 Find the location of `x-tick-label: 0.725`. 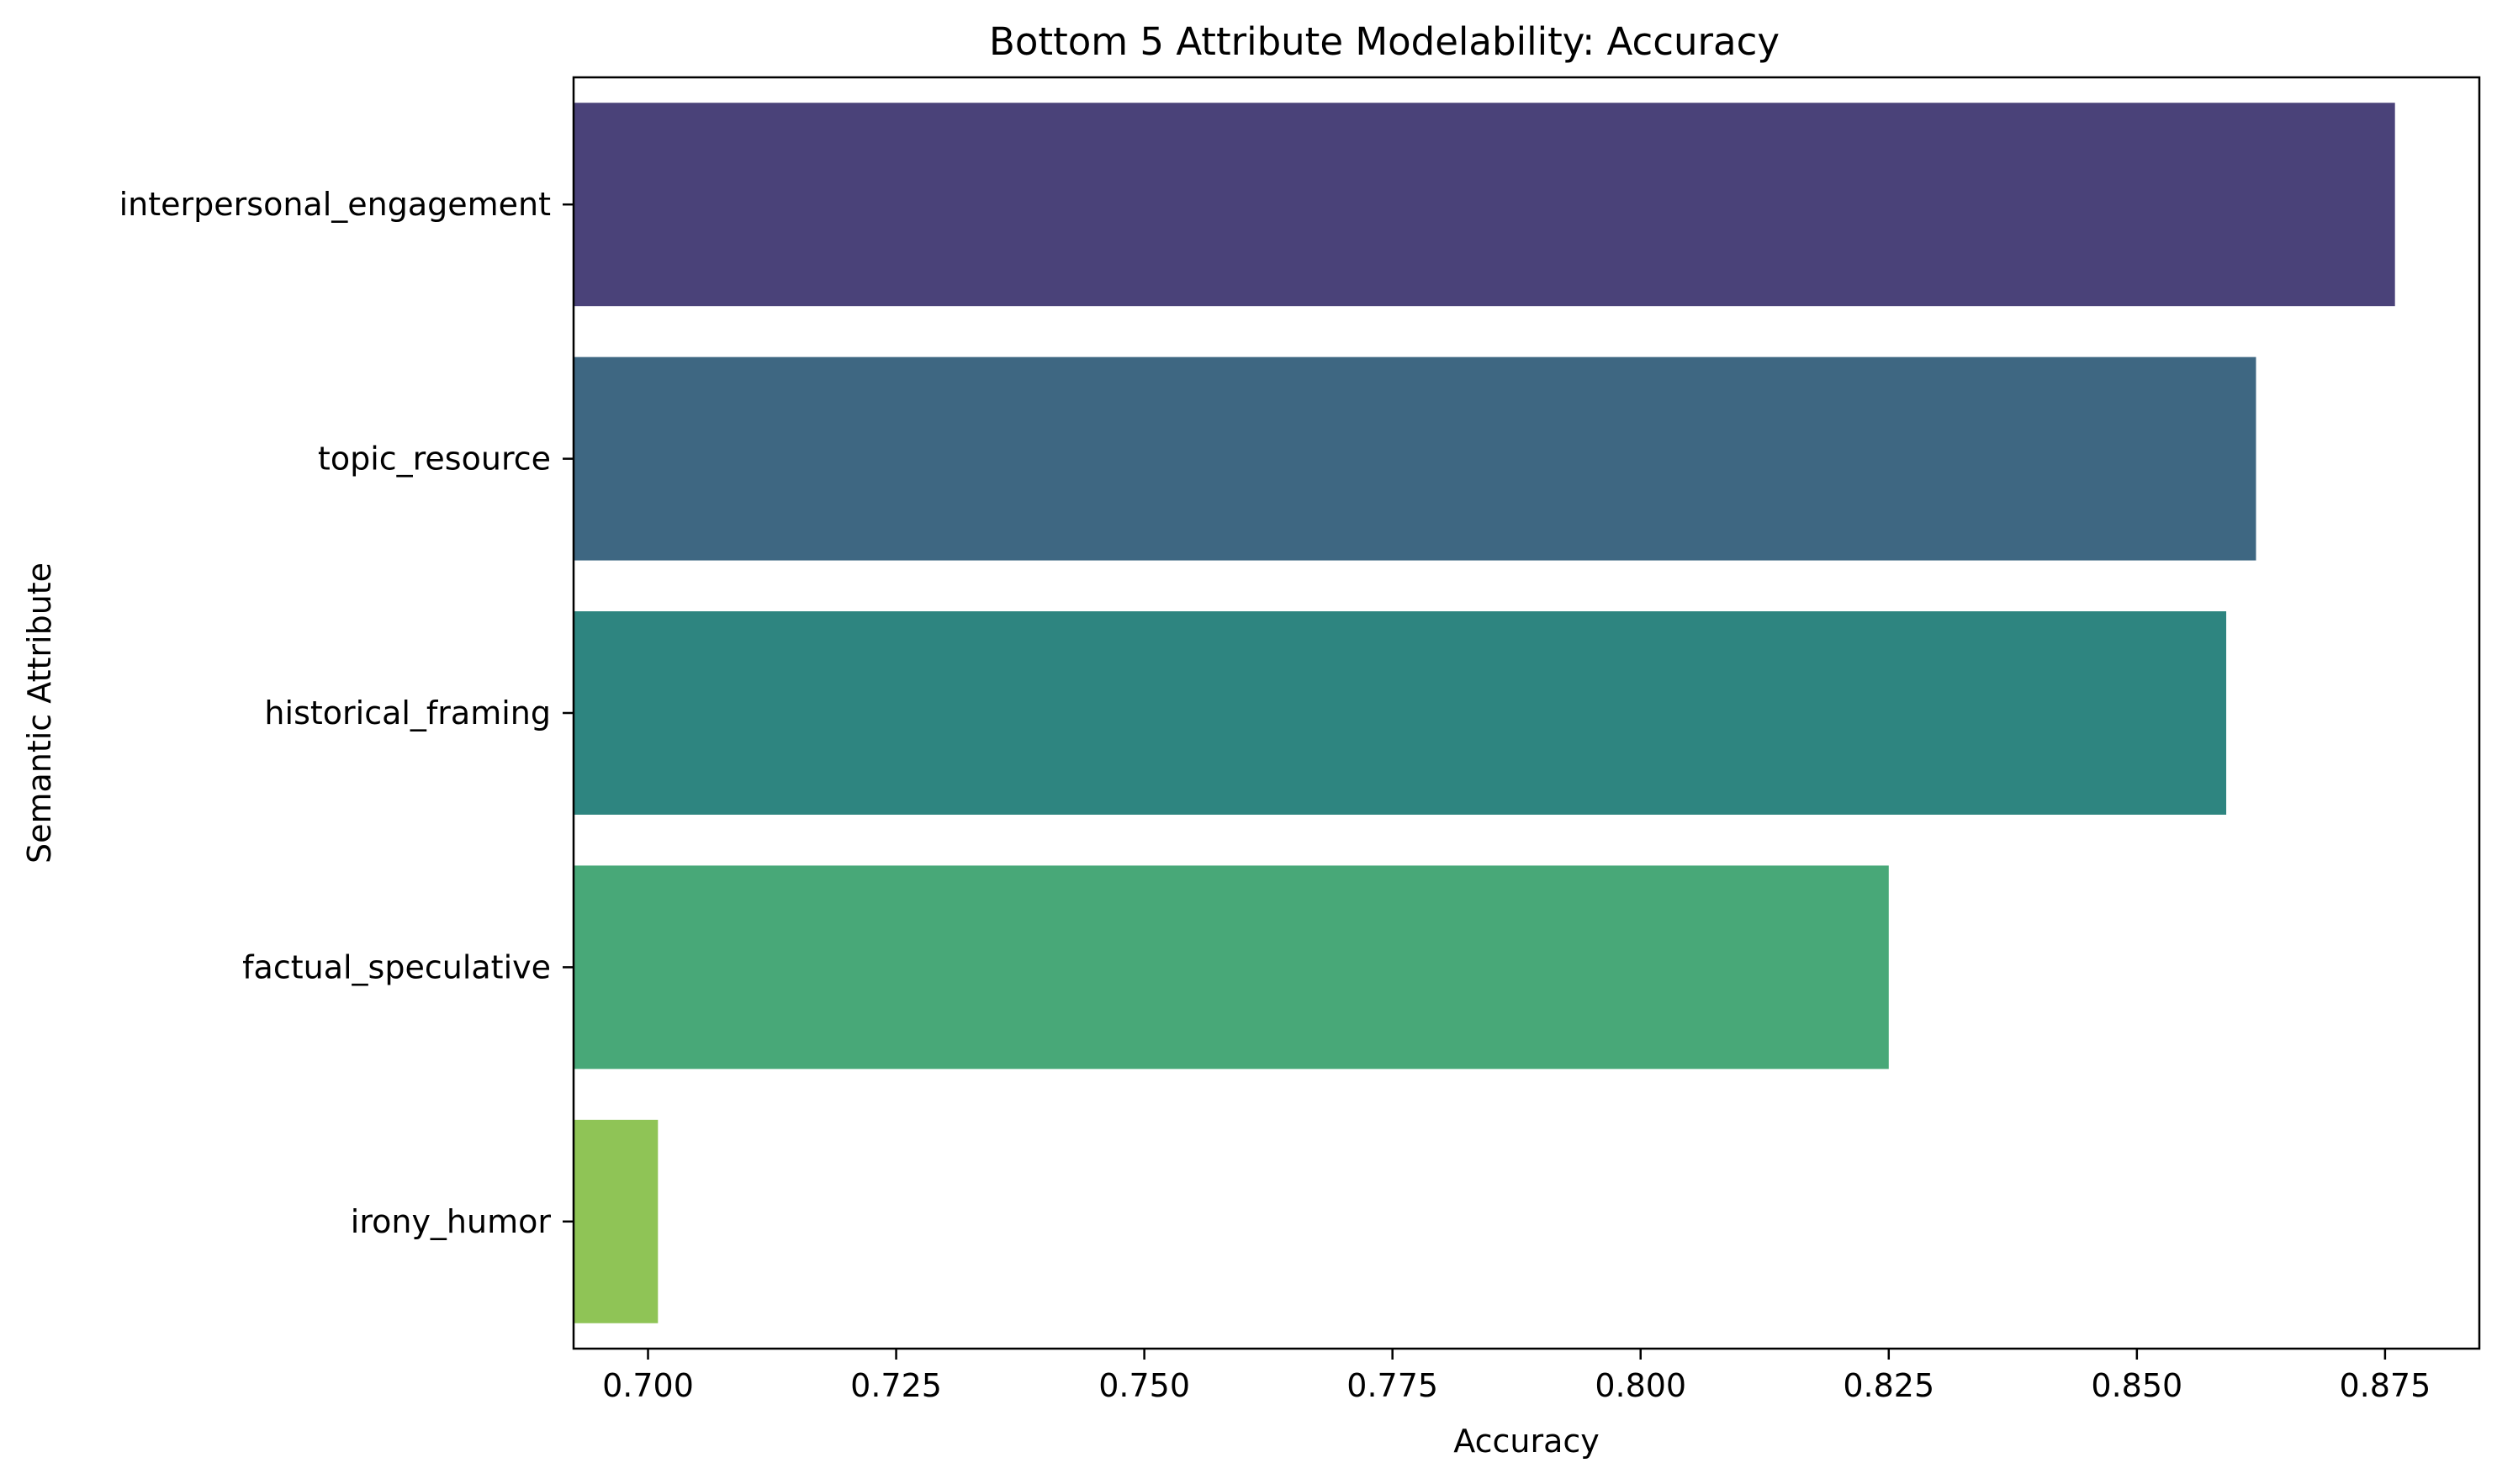

x-tick-label: 0.725 is located at coordinates (896, 1385).